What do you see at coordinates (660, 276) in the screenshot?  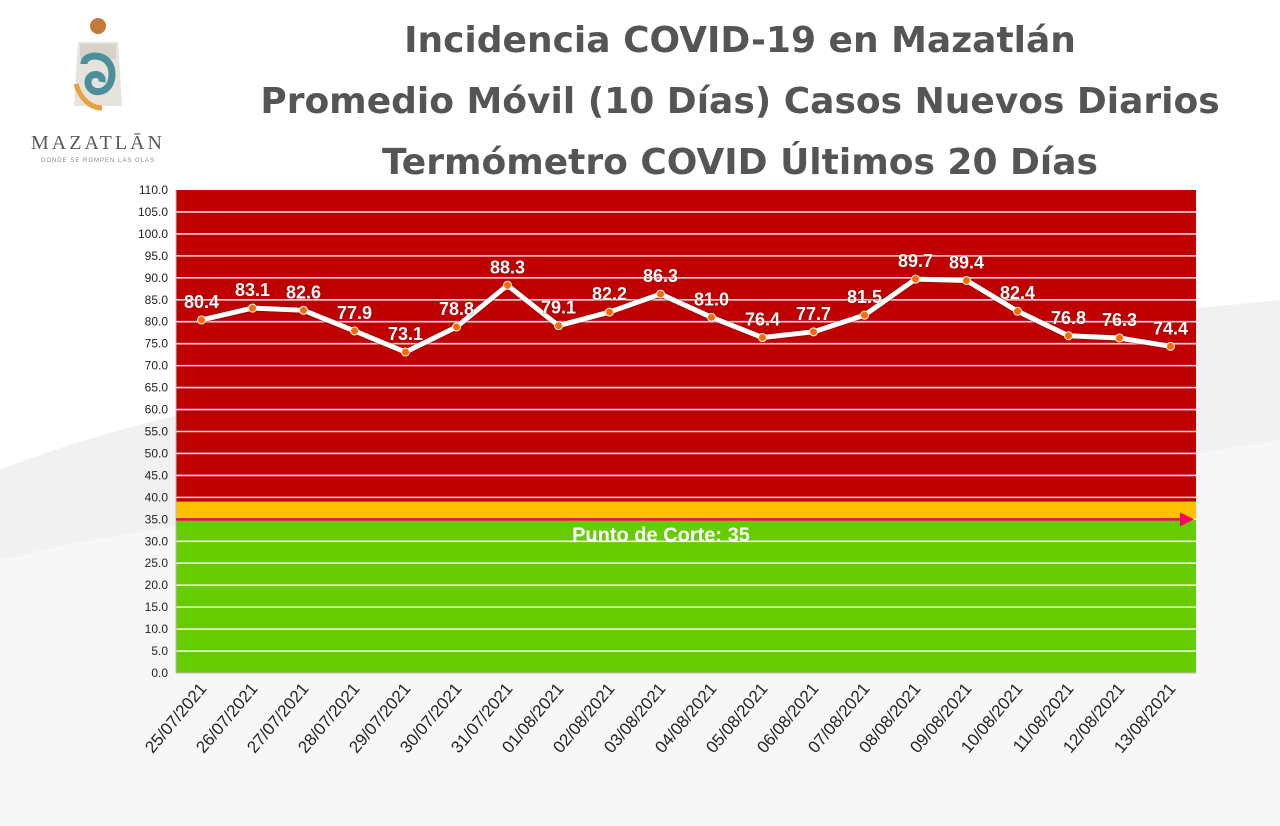 I see `data-label: 86.3` at bounding box center [660, 276].